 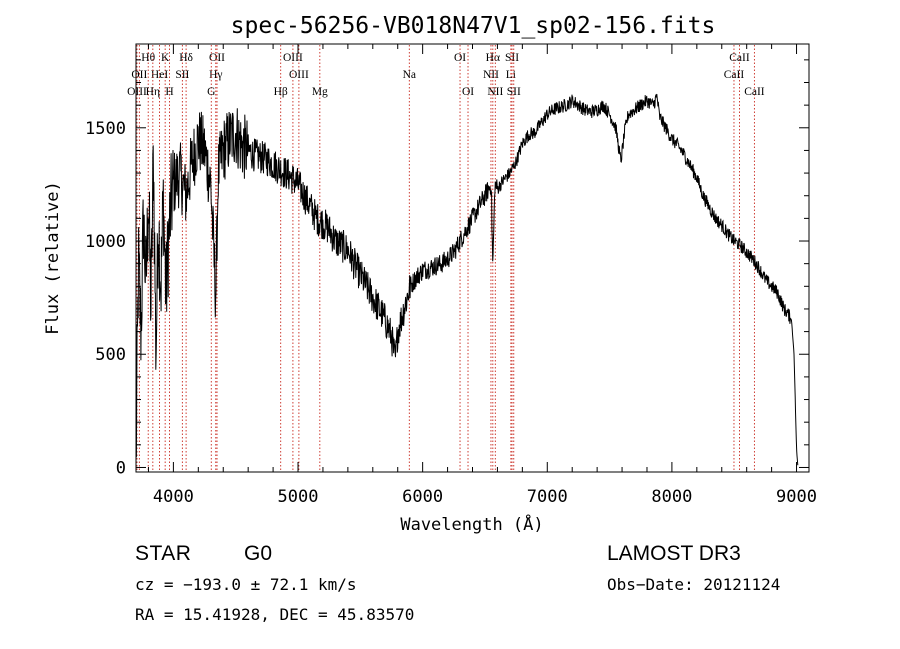 What do you see at coordinates (246, 584) in the screenshot?
I see `redshift-value: cz = −193.0 ± 72.1 km/s` at bounding box center [246, 584].